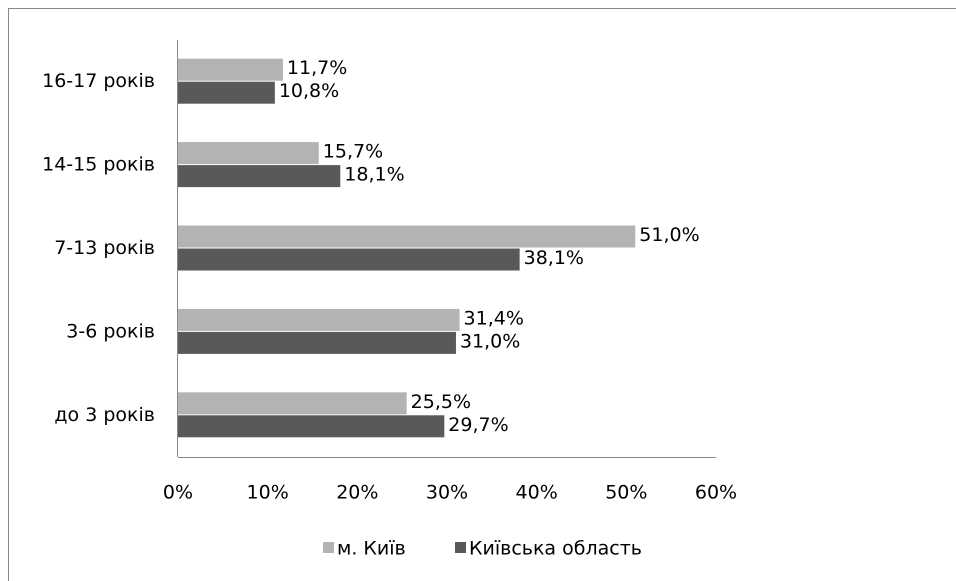 The height and width of the screenshot is (581, 956). Describe the element at coordinates (554, 258) in the screenshot. I see `data-label: 38,1%` at that location.